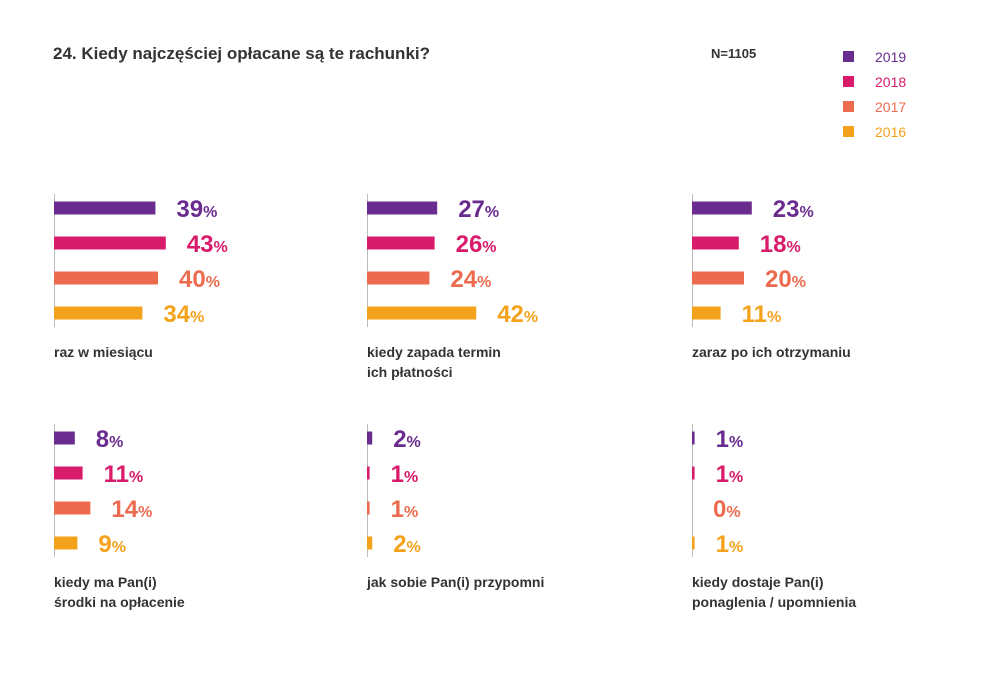 Image resolution: width=1000 pixels, height=678 pixels. I want to click on data-label: 18%, so click(780, 244).